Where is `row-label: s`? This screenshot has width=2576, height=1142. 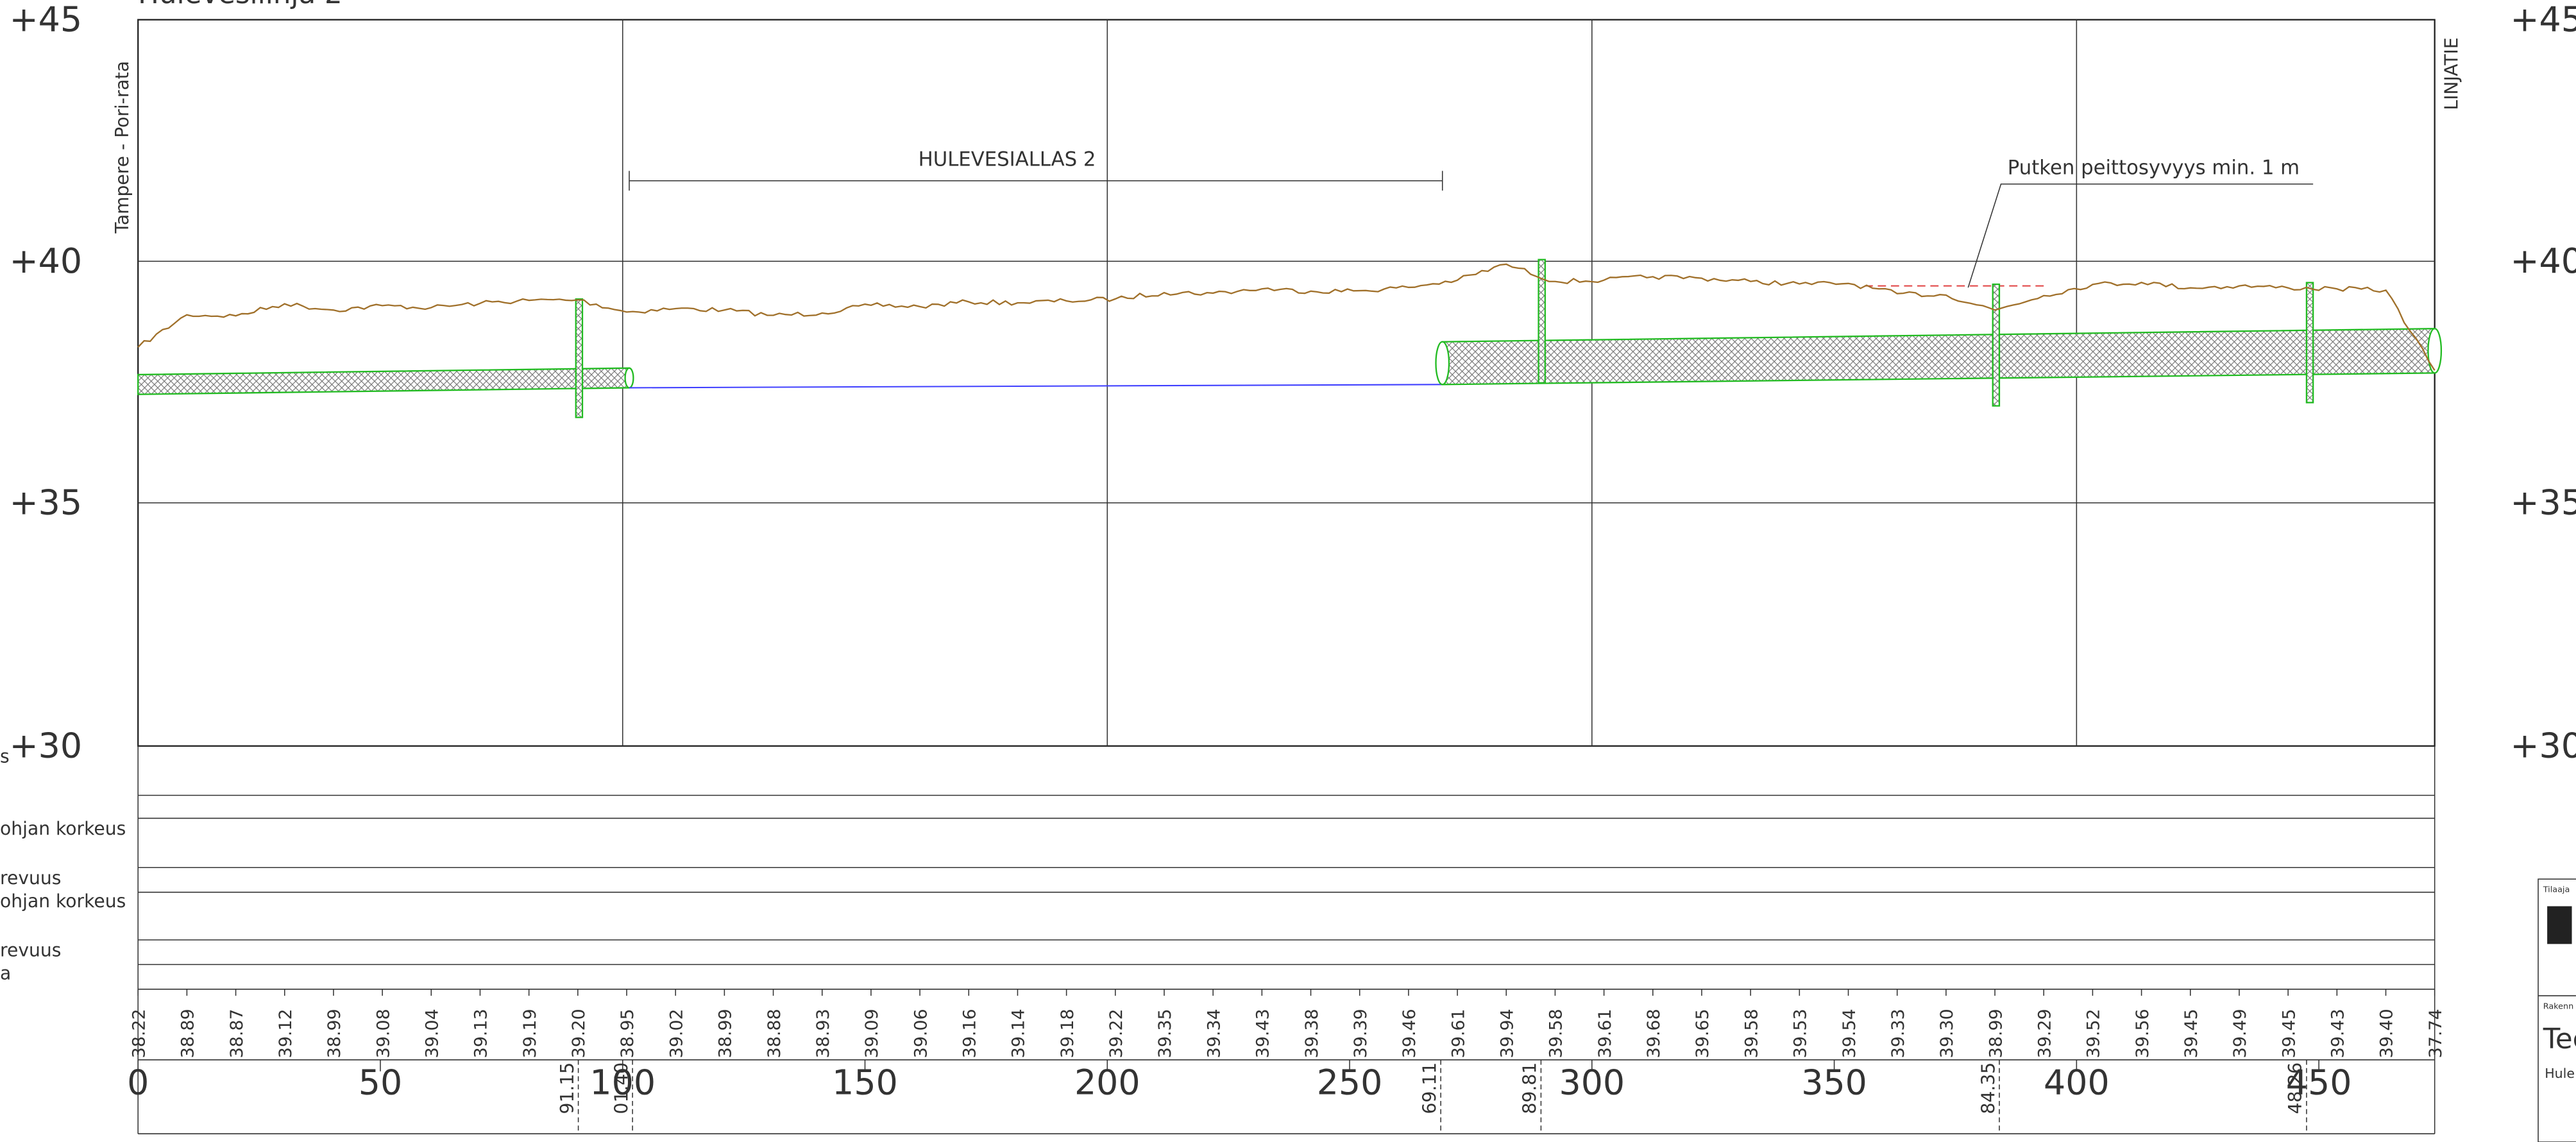
row-label: s is located at coordinates (5, 756).